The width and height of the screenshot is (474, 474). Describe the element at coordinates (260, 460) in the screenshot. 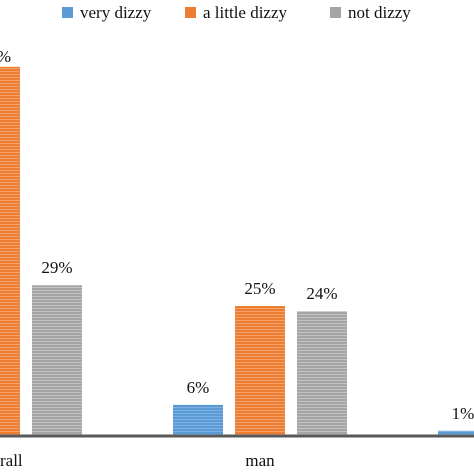

I see `x-tick-label-man: man` at that location.